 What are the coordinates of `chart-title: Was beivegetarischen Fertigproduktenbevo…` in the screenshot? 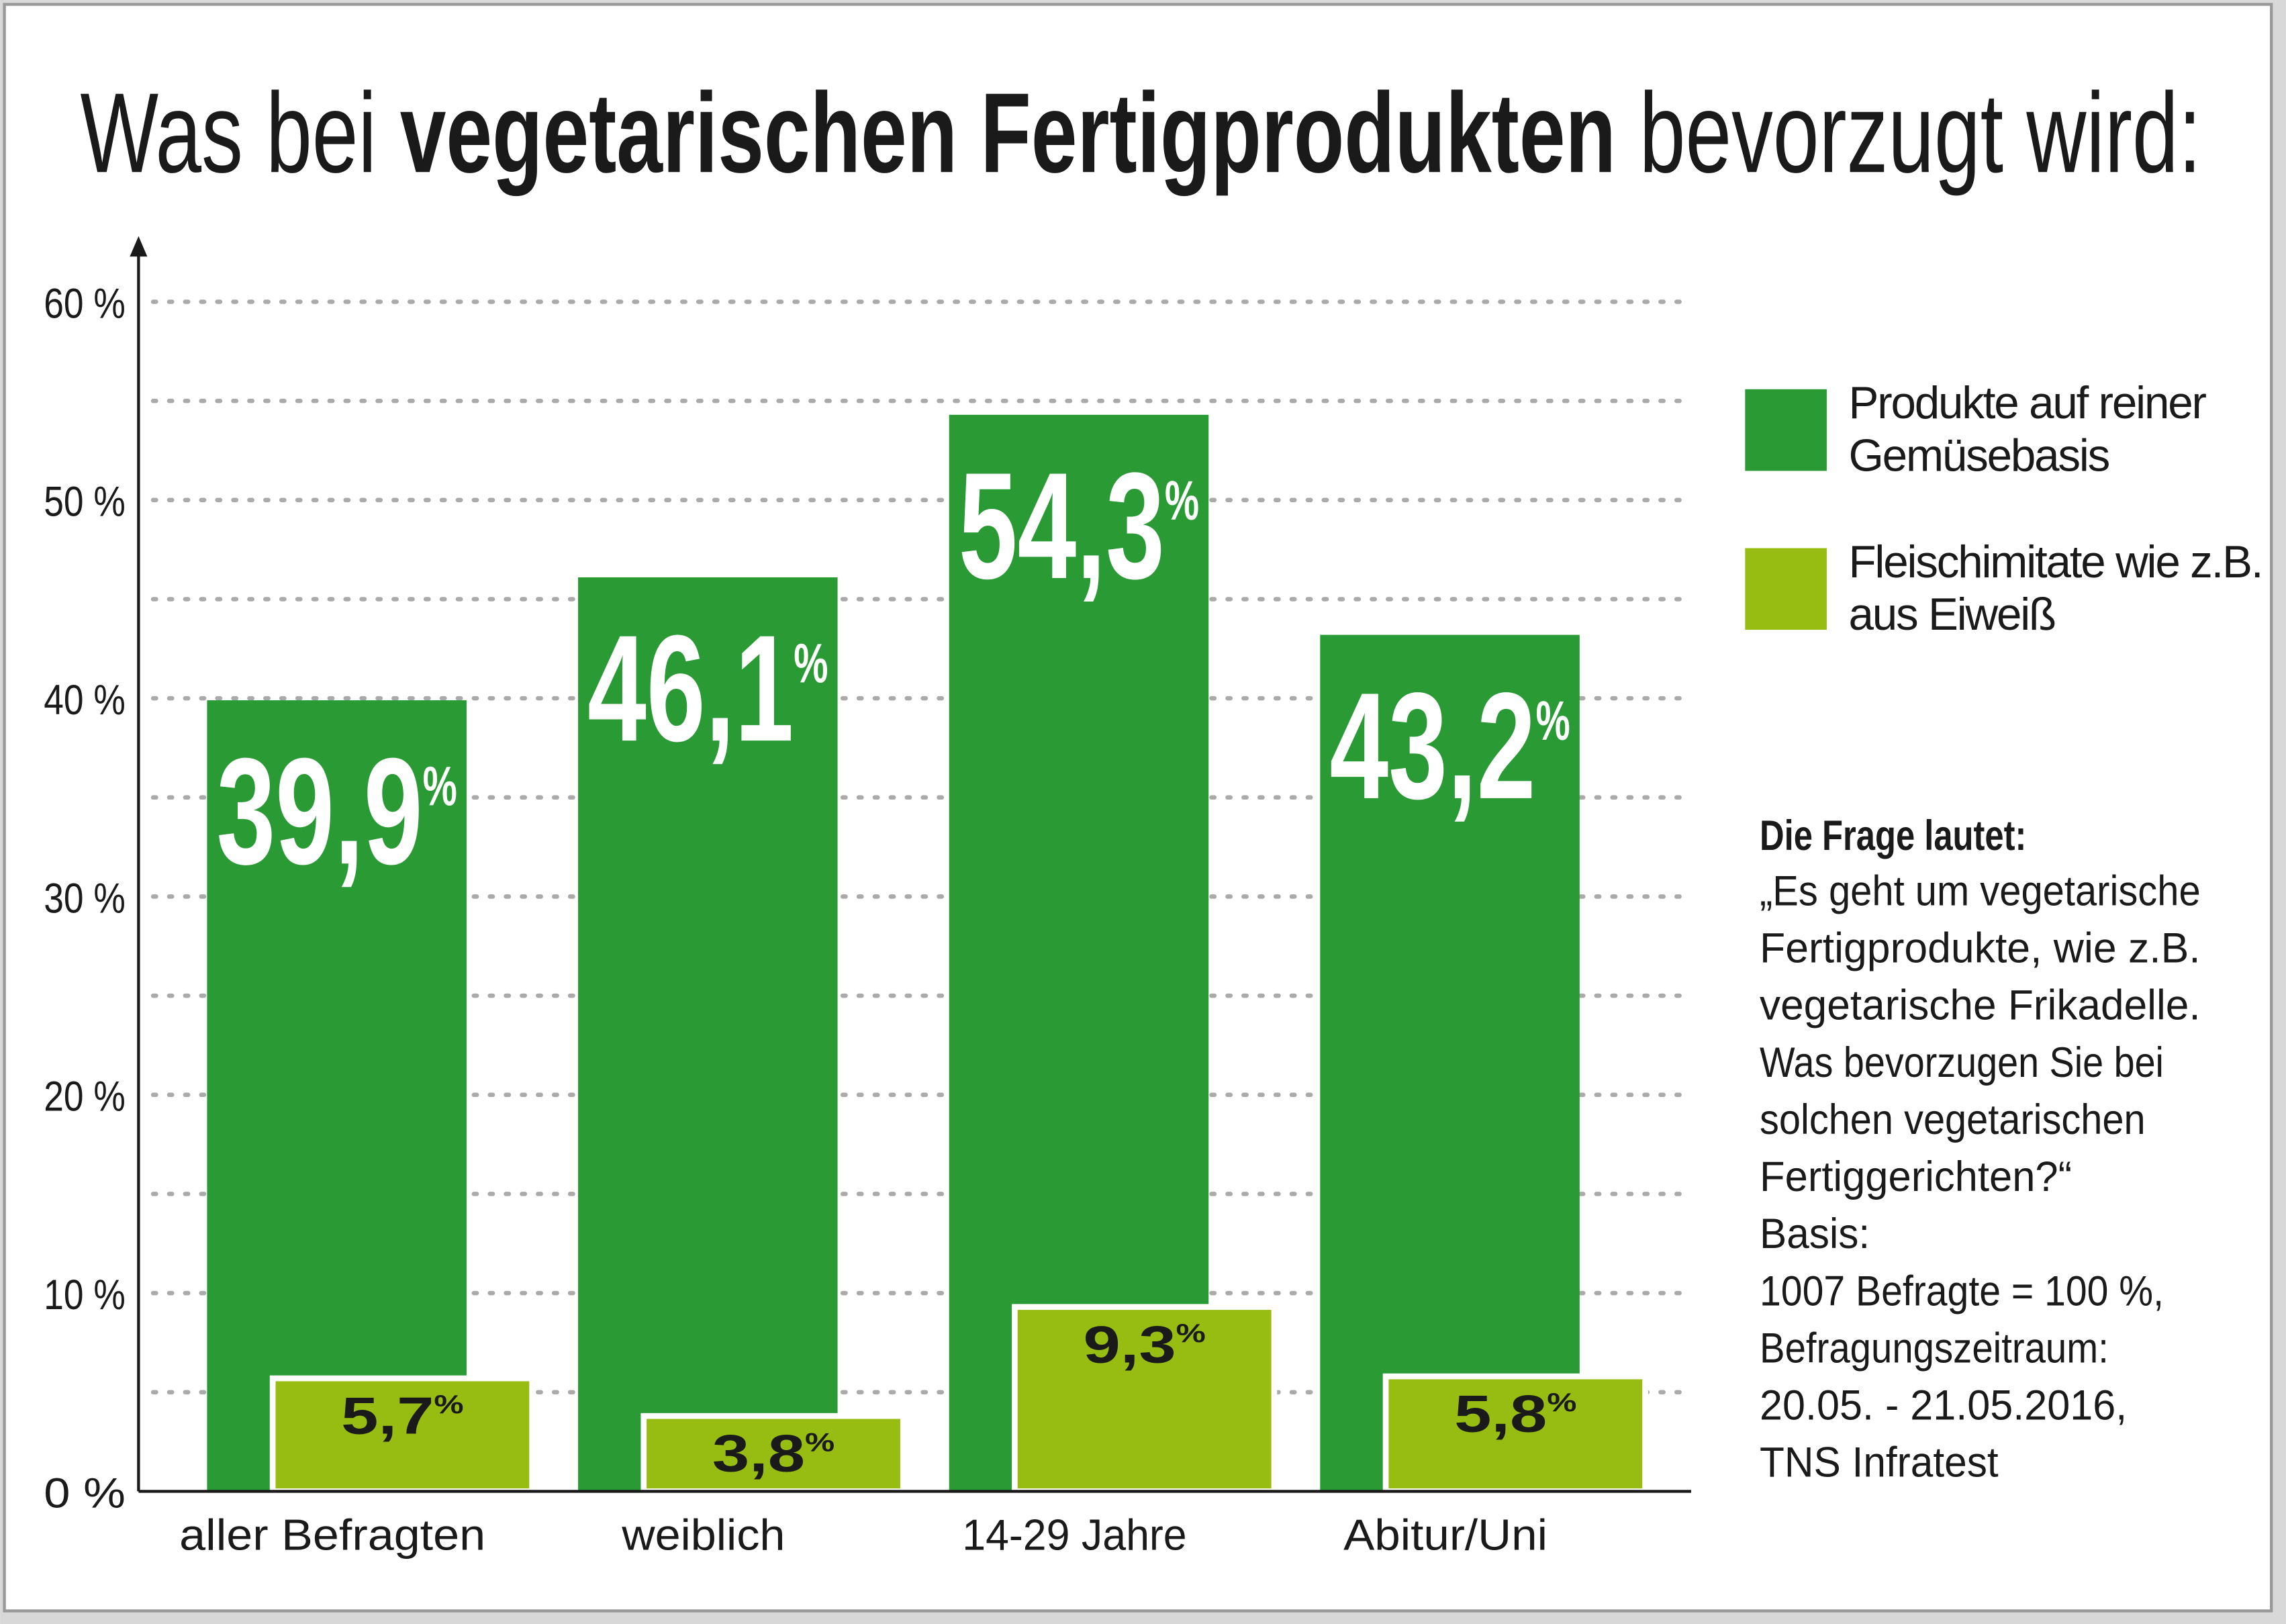 It's located at (1141, 132).